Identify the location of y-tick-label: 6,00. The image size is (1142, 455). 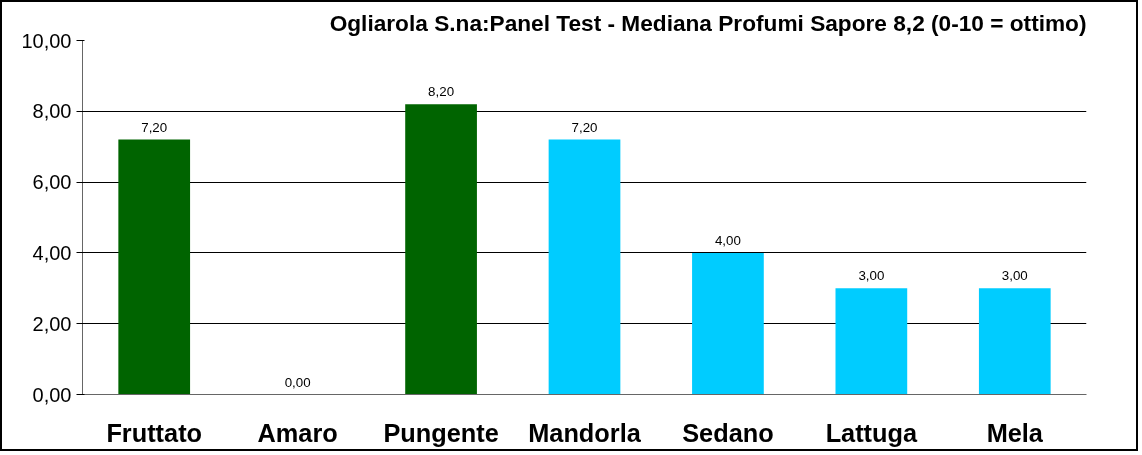
(52, 182).